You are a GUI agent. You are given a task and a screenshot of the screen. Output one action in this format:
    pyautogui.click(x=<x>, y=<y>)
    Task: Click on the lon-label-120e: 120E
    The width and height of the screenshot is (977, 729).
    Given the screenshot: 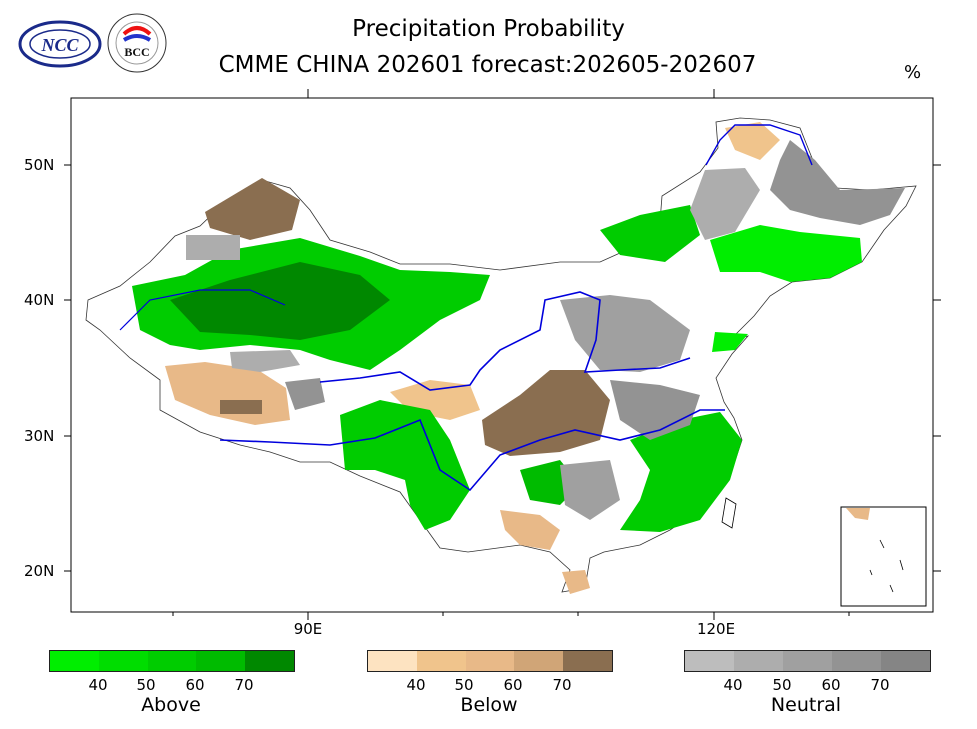 What is the action you would take?
    pyautogui.click(x=716, y=629)
    